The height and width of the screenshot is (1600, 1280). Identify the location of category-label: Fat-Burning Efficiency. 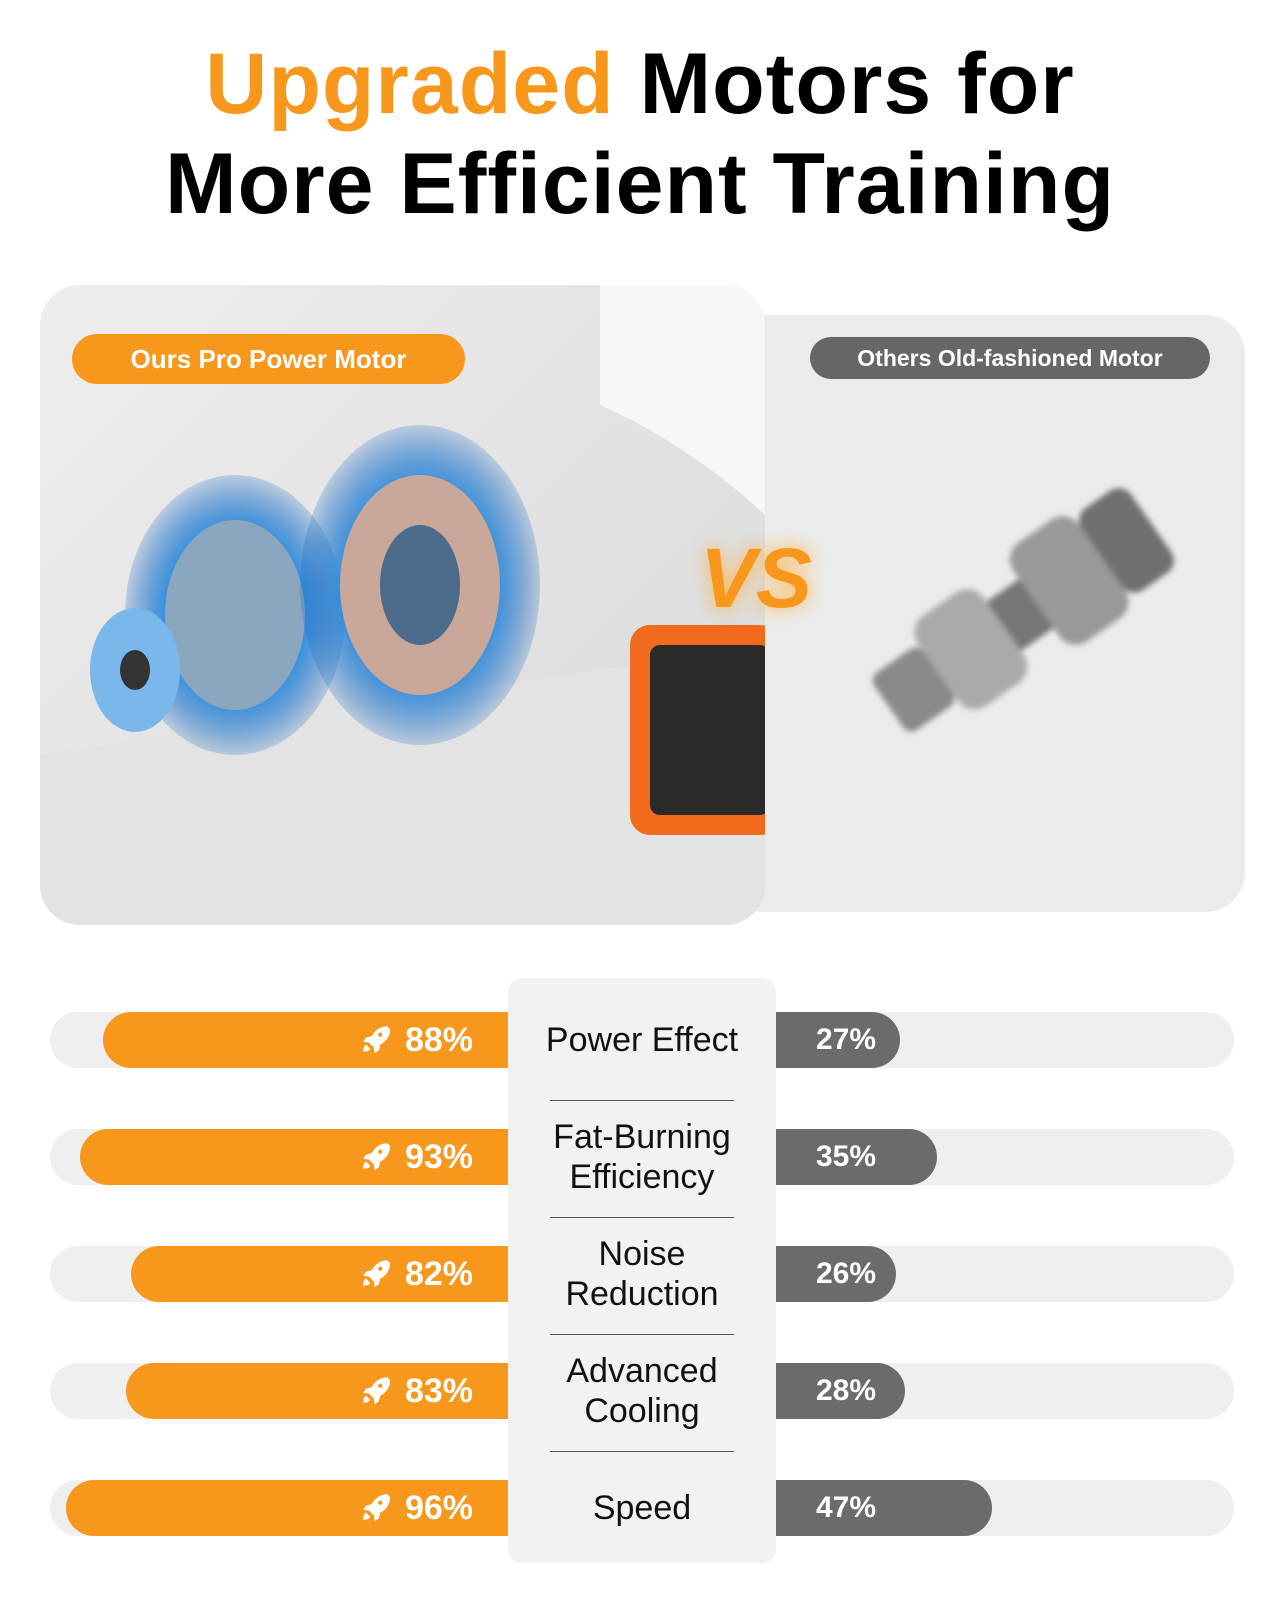
(642, 1157).